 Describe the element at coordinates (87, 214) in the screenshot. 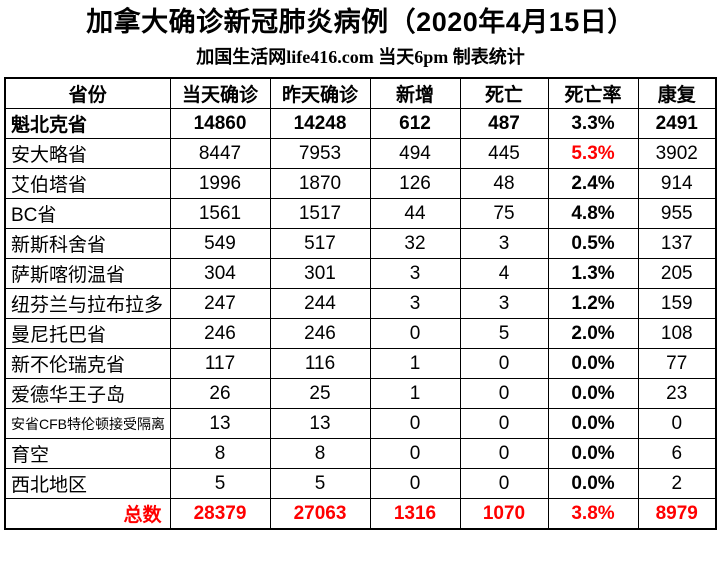

I see `province-cell: BC省` at that location.